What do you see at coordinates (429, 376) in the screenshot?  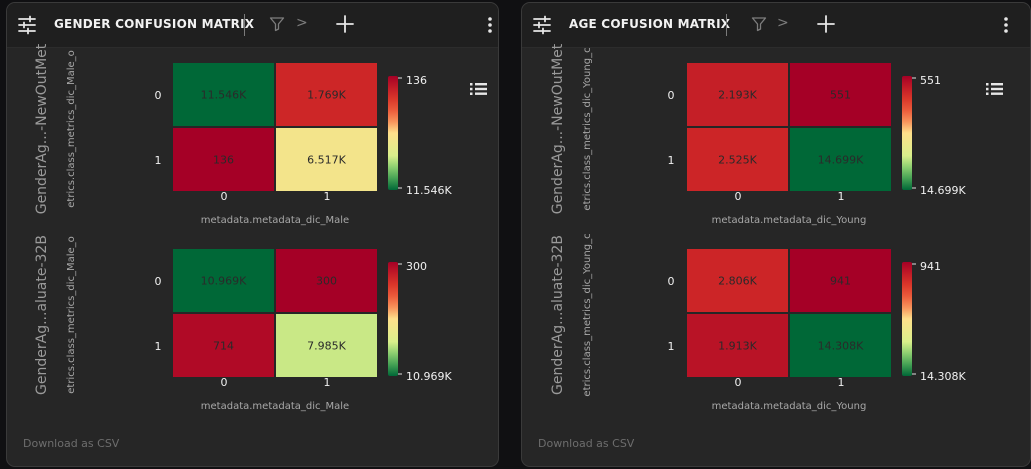 I see `colorbar-max-label: 10.969K` at bounding box center [429, 376].